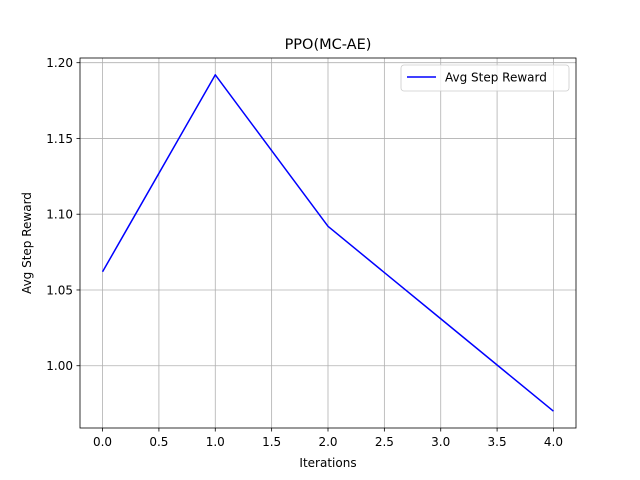  I want to click on x-axis-label: Iterations, so click(327, 463).